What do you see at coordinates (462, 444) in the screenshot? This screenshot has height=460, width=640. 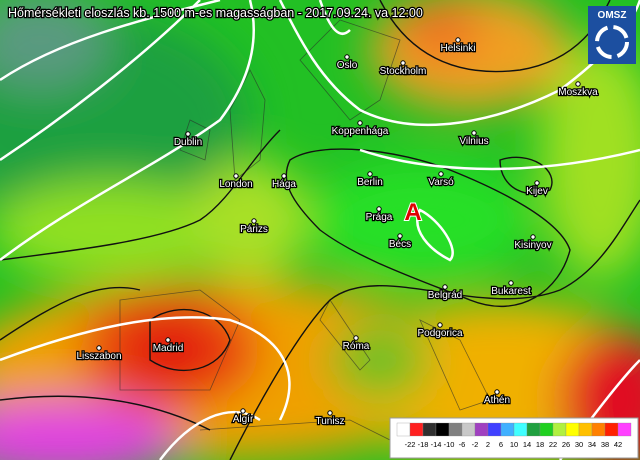 I see `legend-tick-label: -6` at bounding box center [462, 444].